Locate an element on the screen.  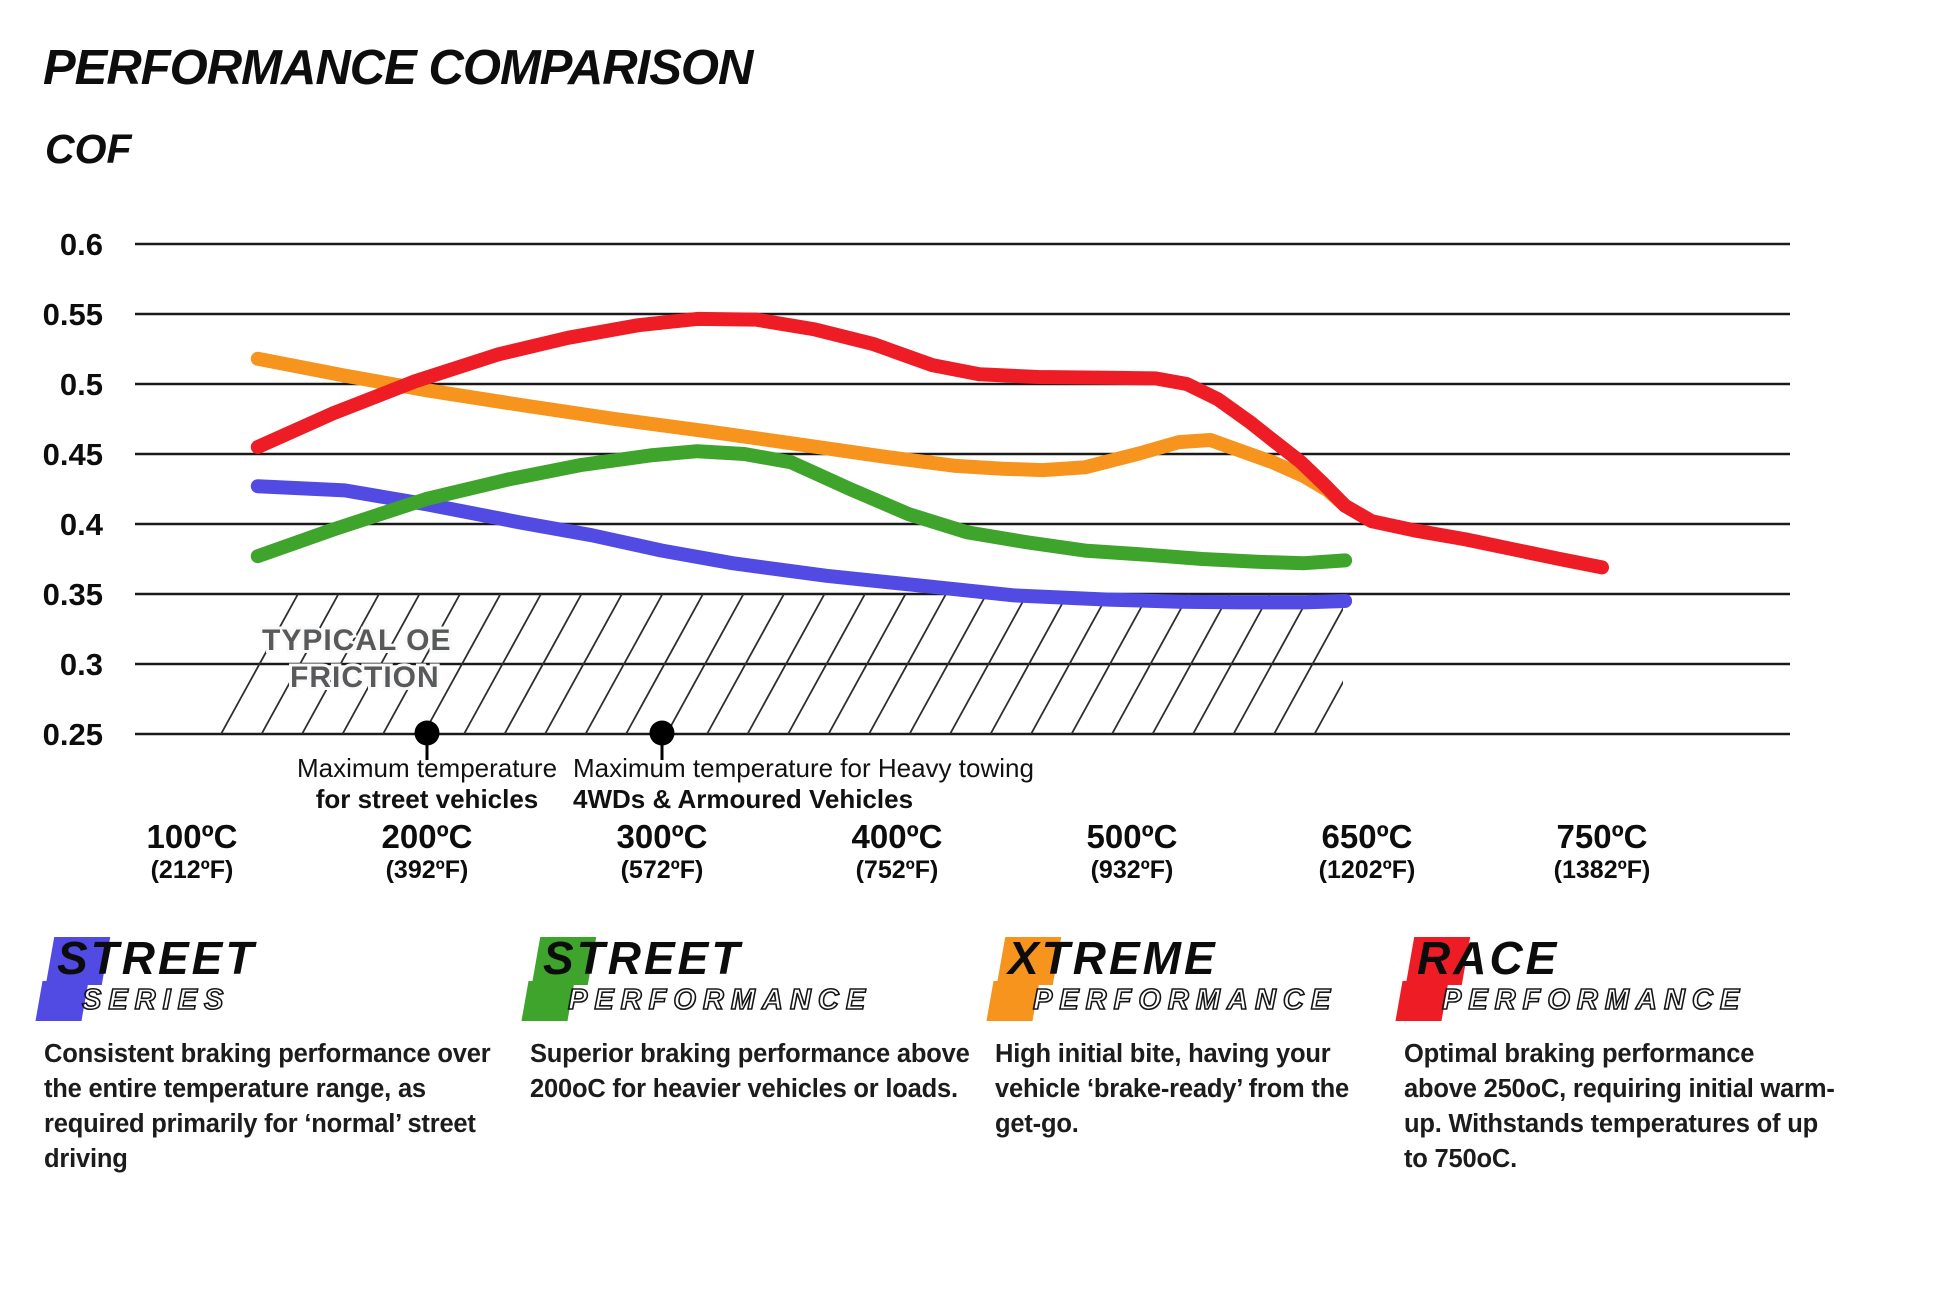
brand-word-primary: XTREME is located at coordinates (1113, 958).